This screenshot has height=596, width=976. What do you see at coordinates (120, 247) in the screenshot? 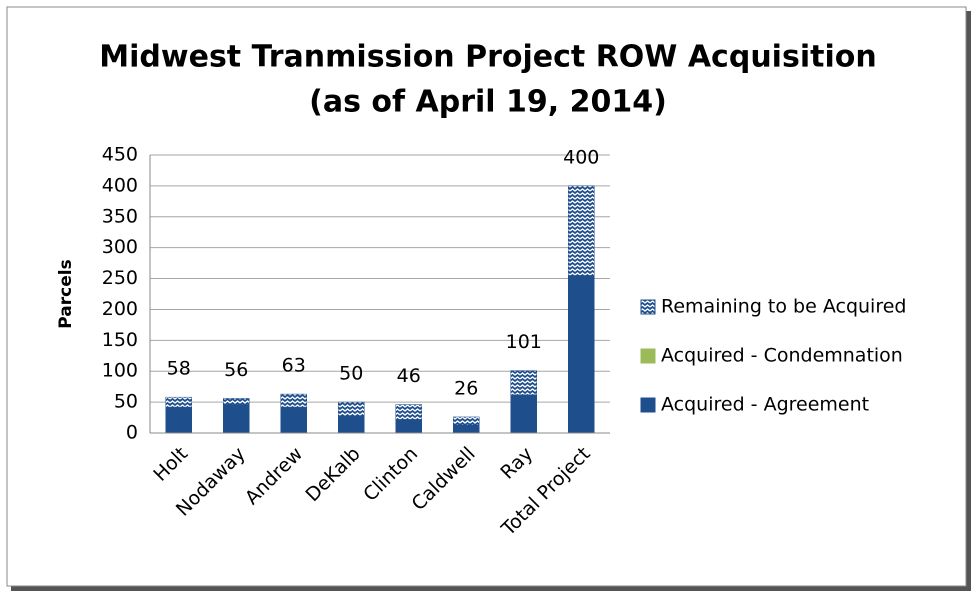
I see `y-tick-label: 300` at bounding box center [120, 247].